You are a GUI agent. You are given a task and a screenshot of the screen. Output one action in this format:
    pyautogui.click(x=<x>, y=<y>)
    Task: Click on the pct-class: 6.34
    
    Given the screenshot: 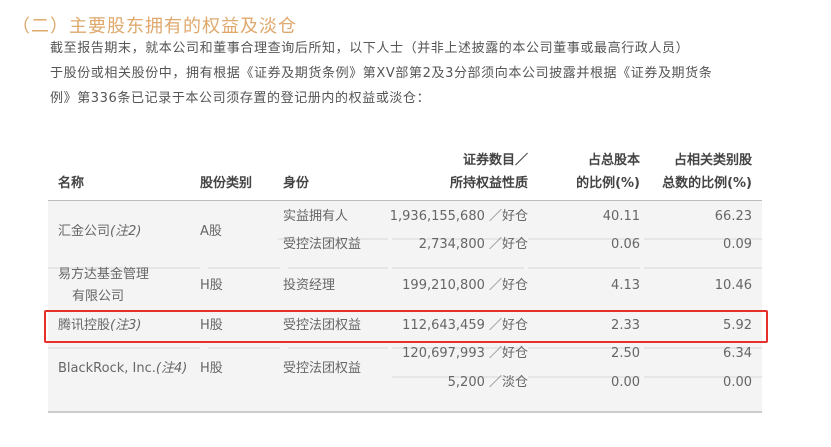 What is the action you would take?
    pyautogui.click(x=737, y=353)
    